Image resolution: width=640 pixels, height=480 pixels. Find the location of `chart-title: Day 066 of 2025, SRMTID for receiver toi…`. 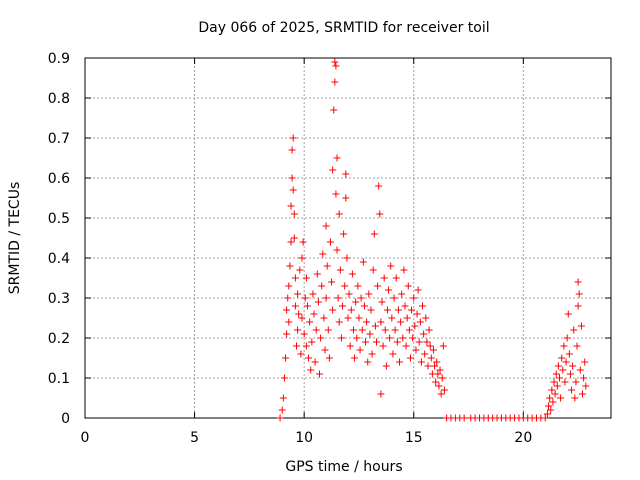

chart-title: Day 066 of 2025, SRMTID for receiver toi… is located at coordinates (343, 28).